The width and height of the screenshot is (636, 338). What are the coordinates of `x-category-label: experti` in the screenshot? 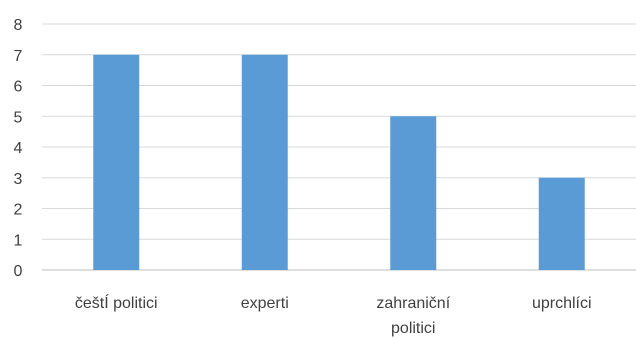 It's located at (265, 303).